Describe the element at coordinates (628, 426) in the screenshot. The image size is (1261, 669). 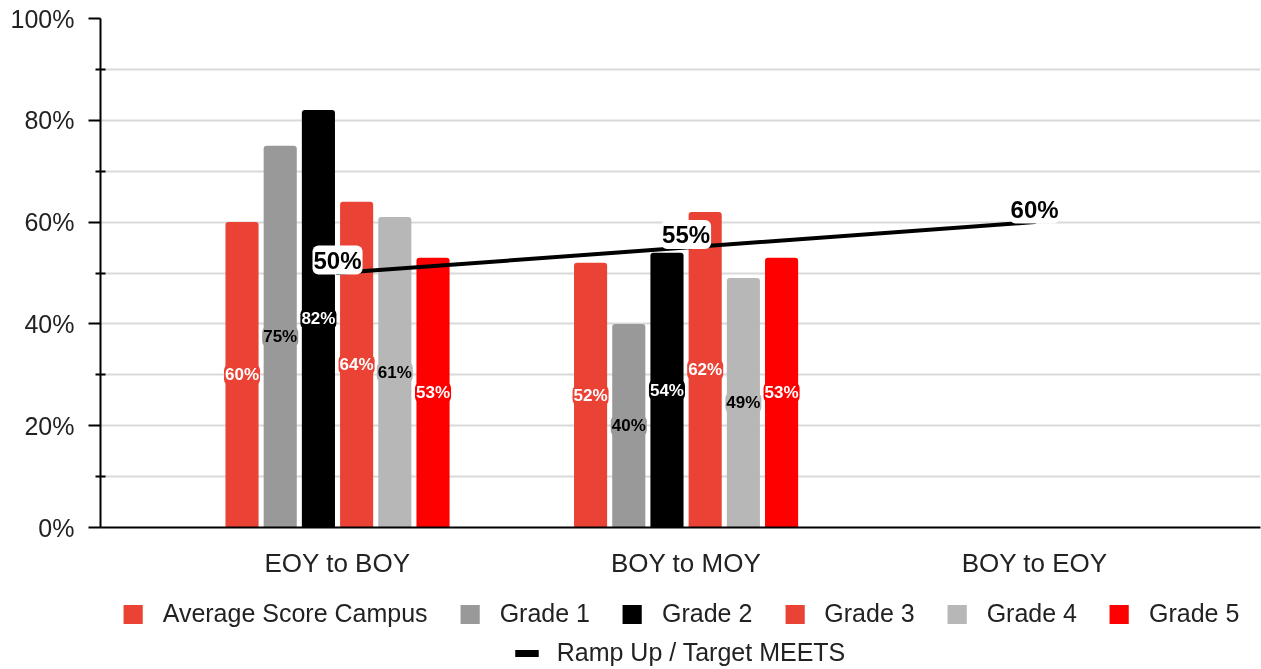
I see `data-label: 40%` at that location.